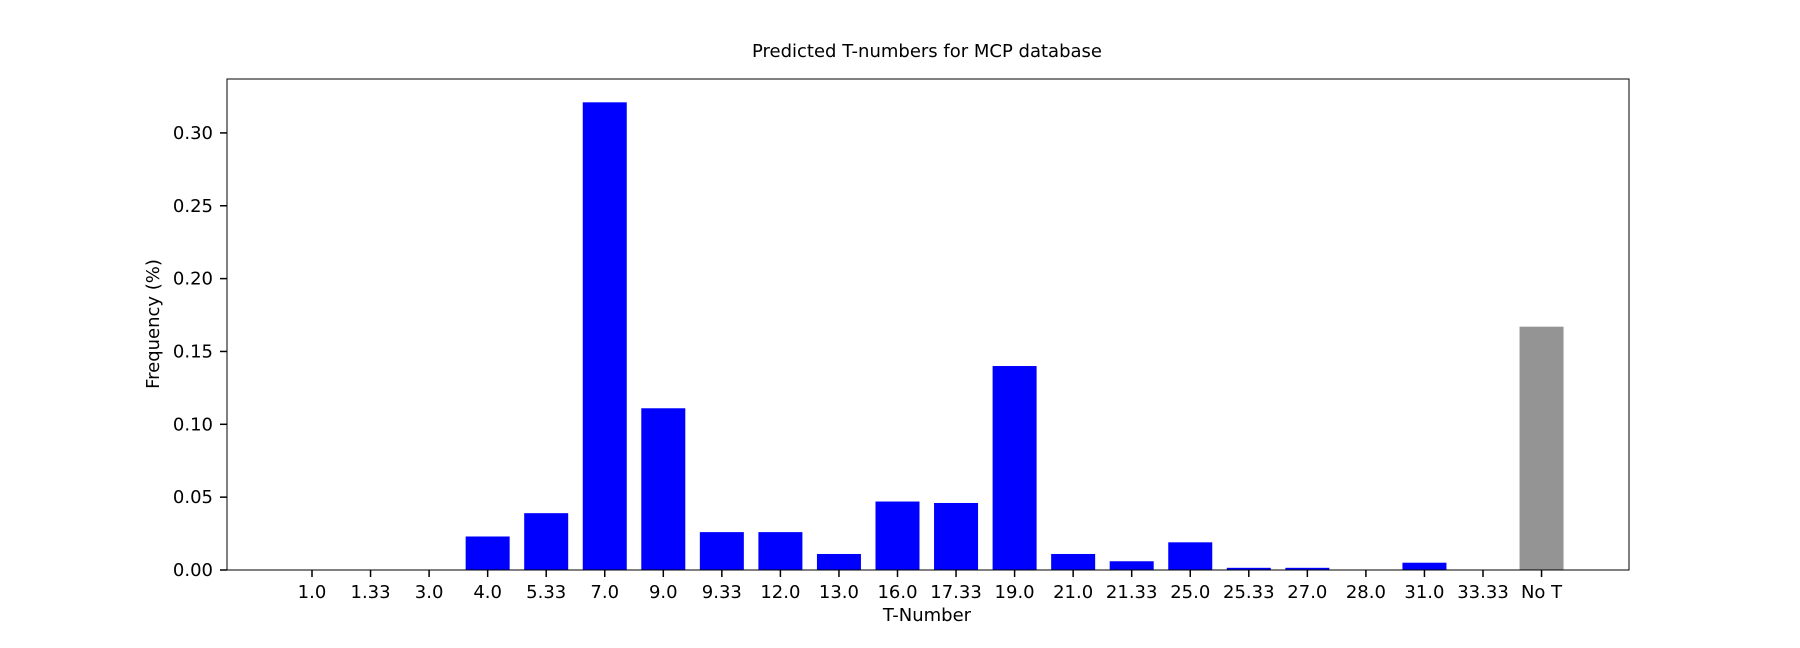  Describe the element at coordinates (1307, 592) in the screenshot. I see `x-tick-label: 27.0` at that location.